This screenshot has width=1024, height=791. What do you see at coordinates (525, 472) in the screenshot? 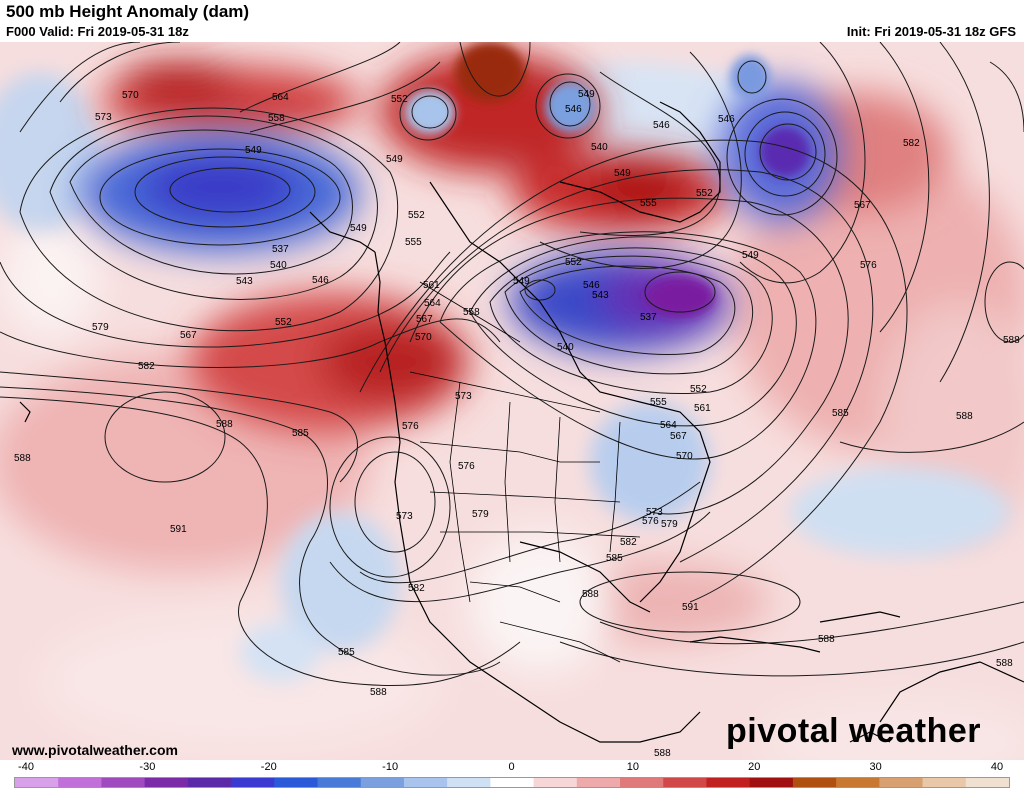
I see `political-borders` at bounding box center [525, 472].